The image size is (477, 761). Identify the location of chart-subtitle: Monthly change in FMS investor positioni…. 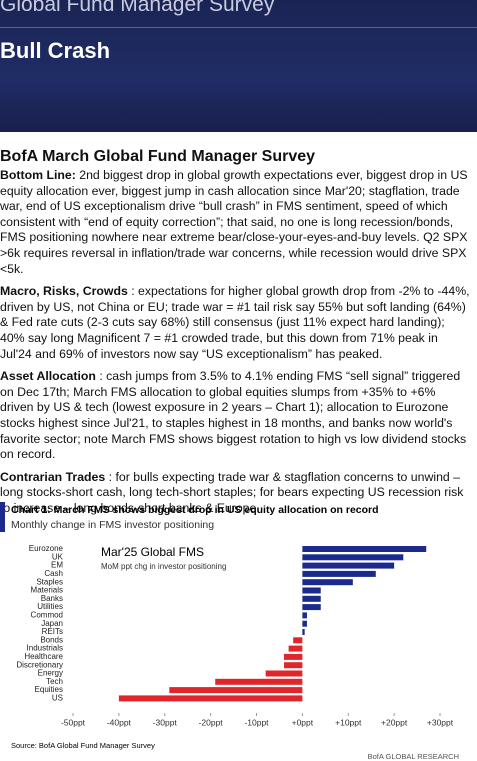
(112, 525).